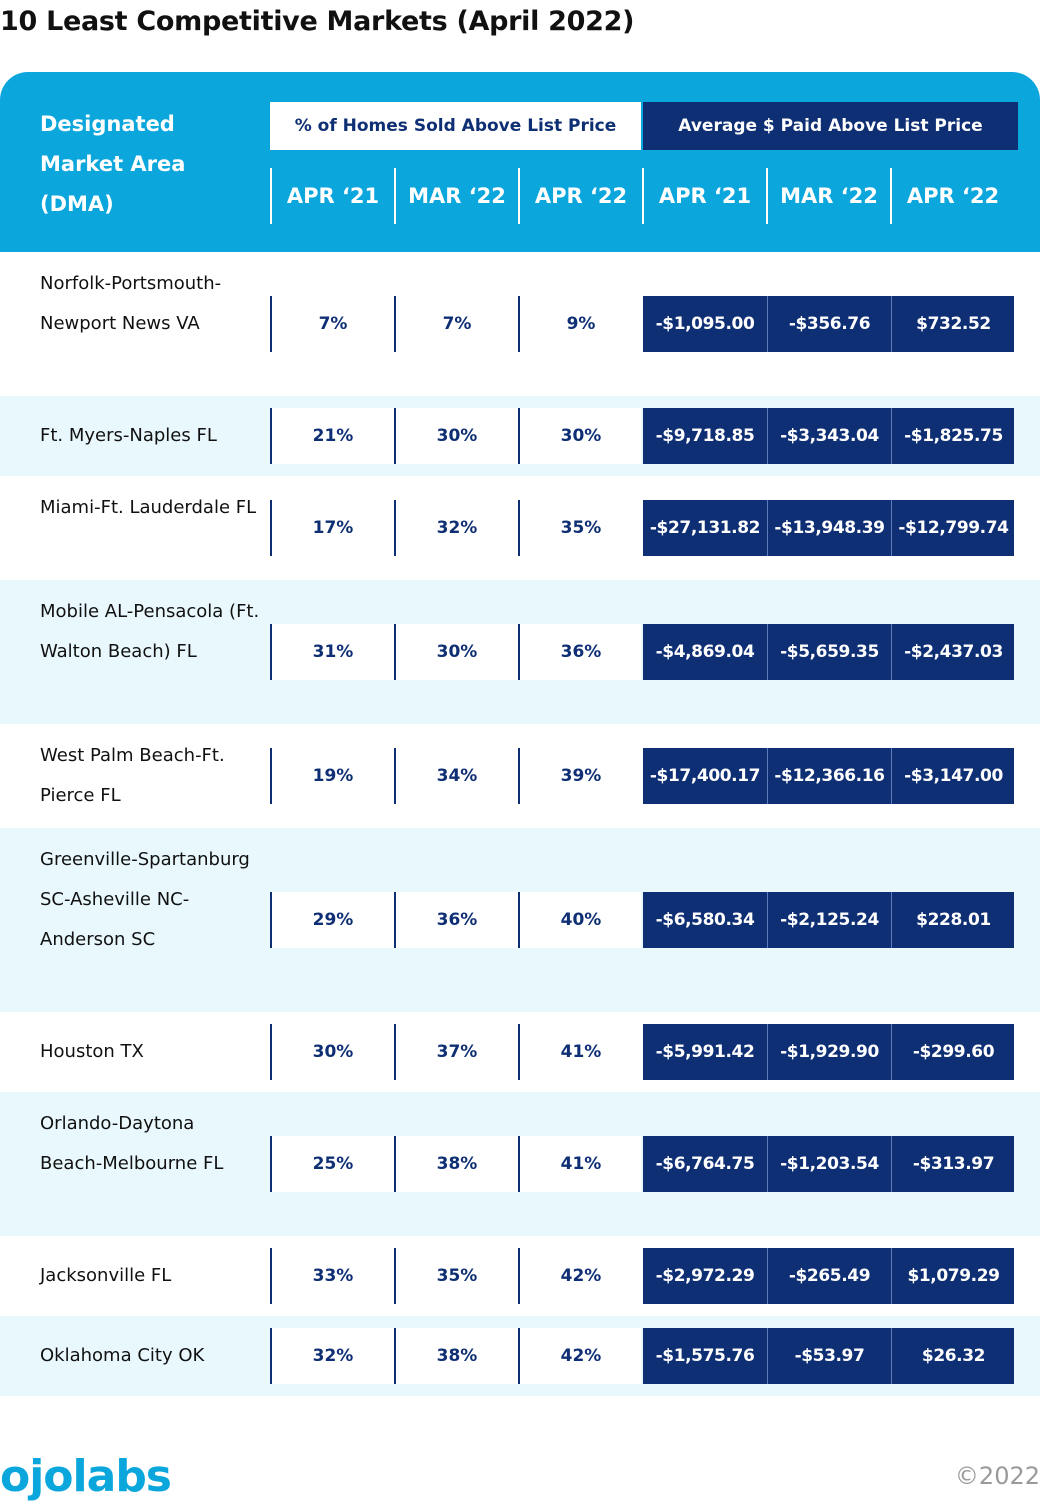  I want to click on avg-paid-above-cells: -$1,095.00 -$356.76 $732.52, so click(828, 324).